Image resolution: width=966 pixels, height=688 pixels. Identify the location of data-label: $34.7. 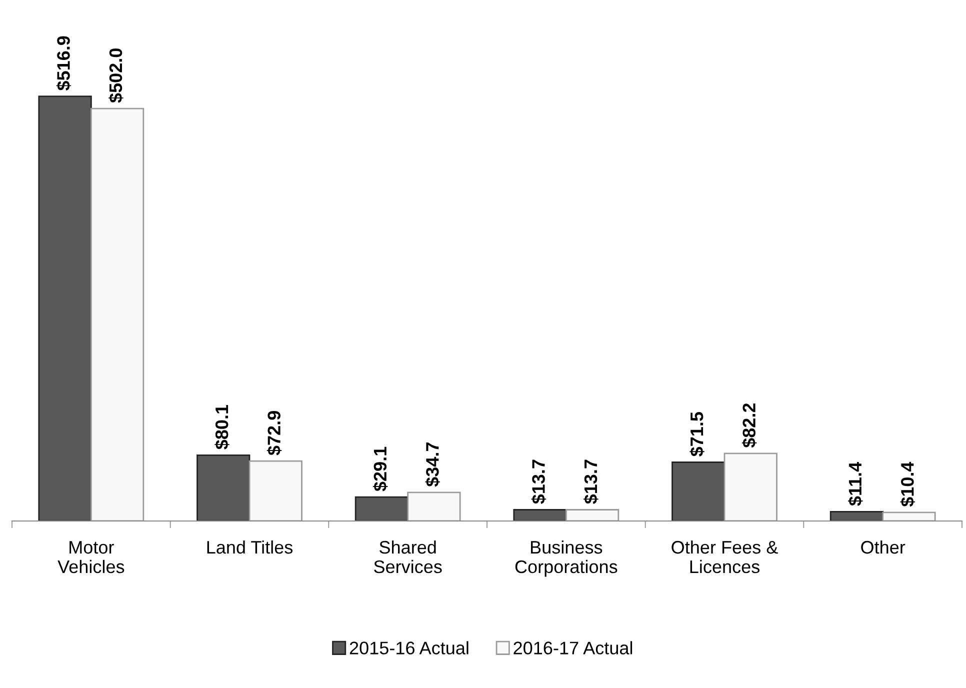
(432, 464).